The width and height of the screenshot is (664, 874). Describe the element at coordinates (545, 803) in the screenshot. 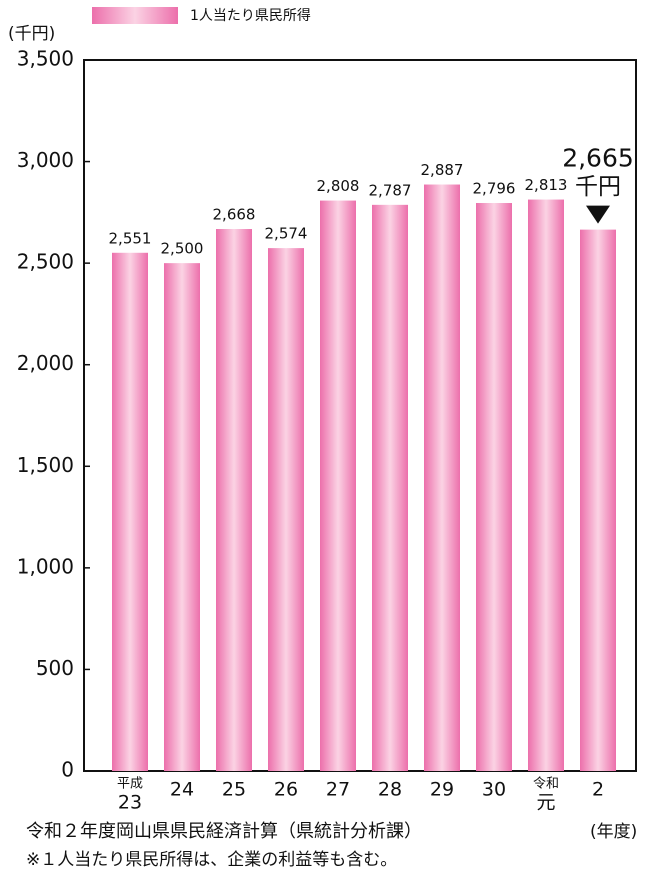

I see `x-tick-label: 元` at that location.